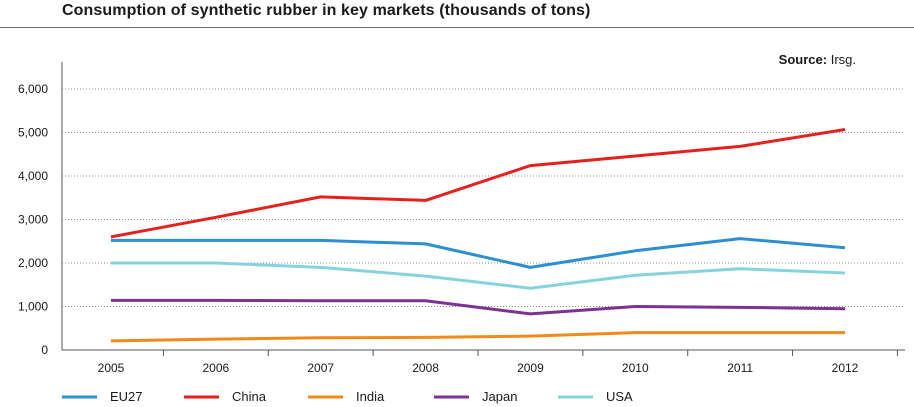  What do you see at coordinates (845, 368) in the screenshot?
I see `x-tick-label: 2012` at bounding box center [845, 368].